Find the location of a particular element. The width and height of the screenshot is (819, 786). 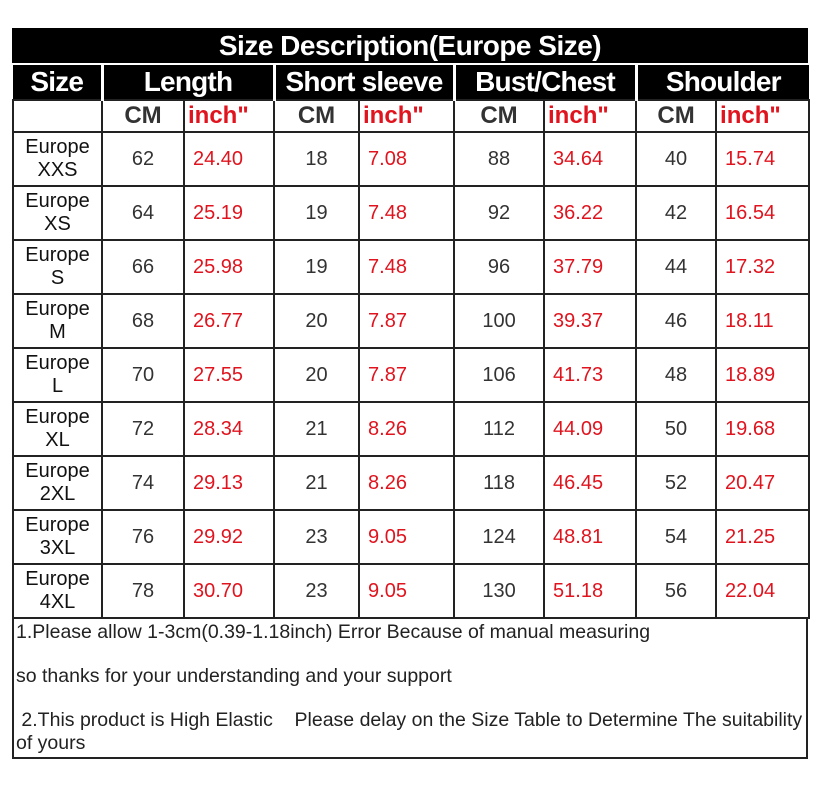

size-cell: Europe XXS is located at coordinates (57, 159).